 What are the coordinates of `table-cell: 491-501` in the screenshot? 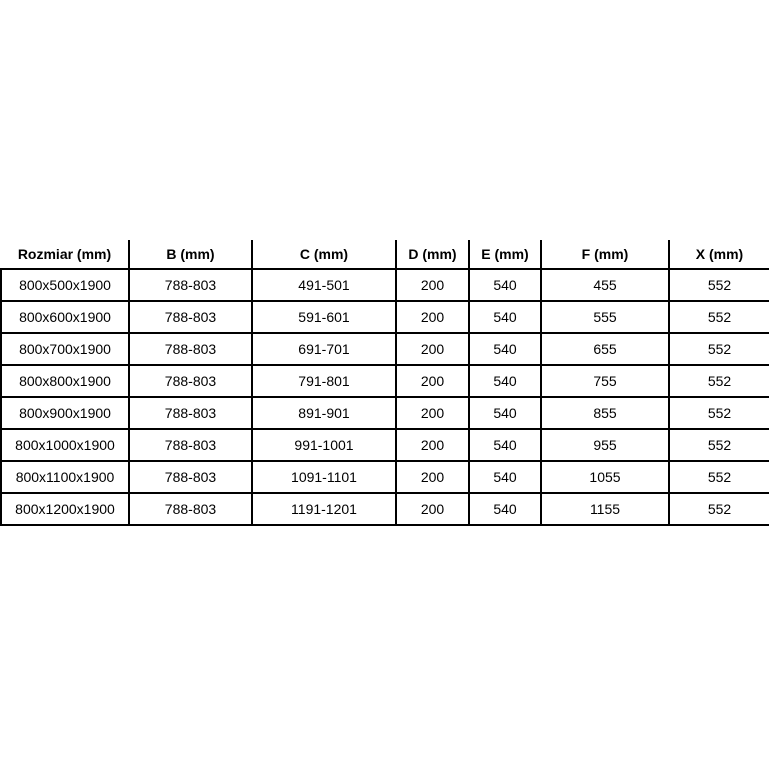 It's located at (324, 285).